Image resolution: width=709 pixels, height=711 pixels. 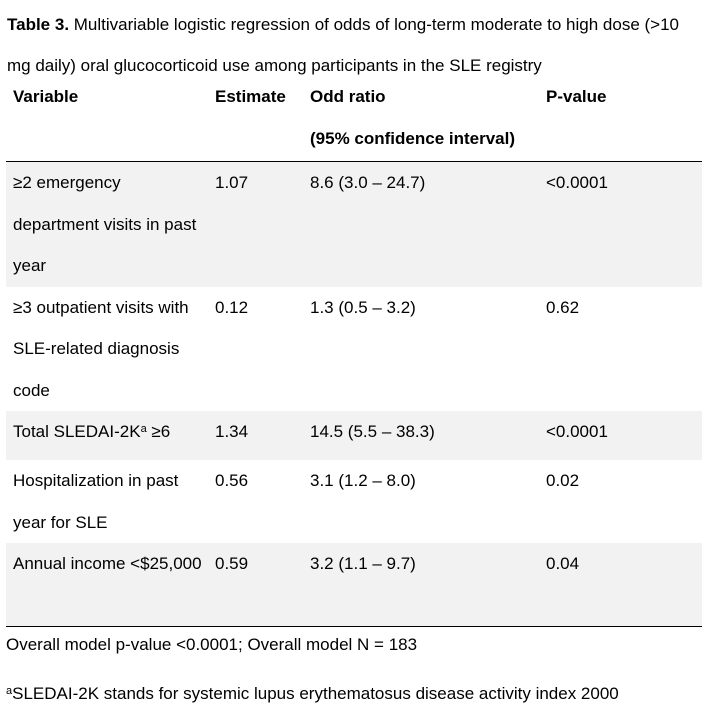 I want to click on table-label: Table 3., so click(x=38, y=24).